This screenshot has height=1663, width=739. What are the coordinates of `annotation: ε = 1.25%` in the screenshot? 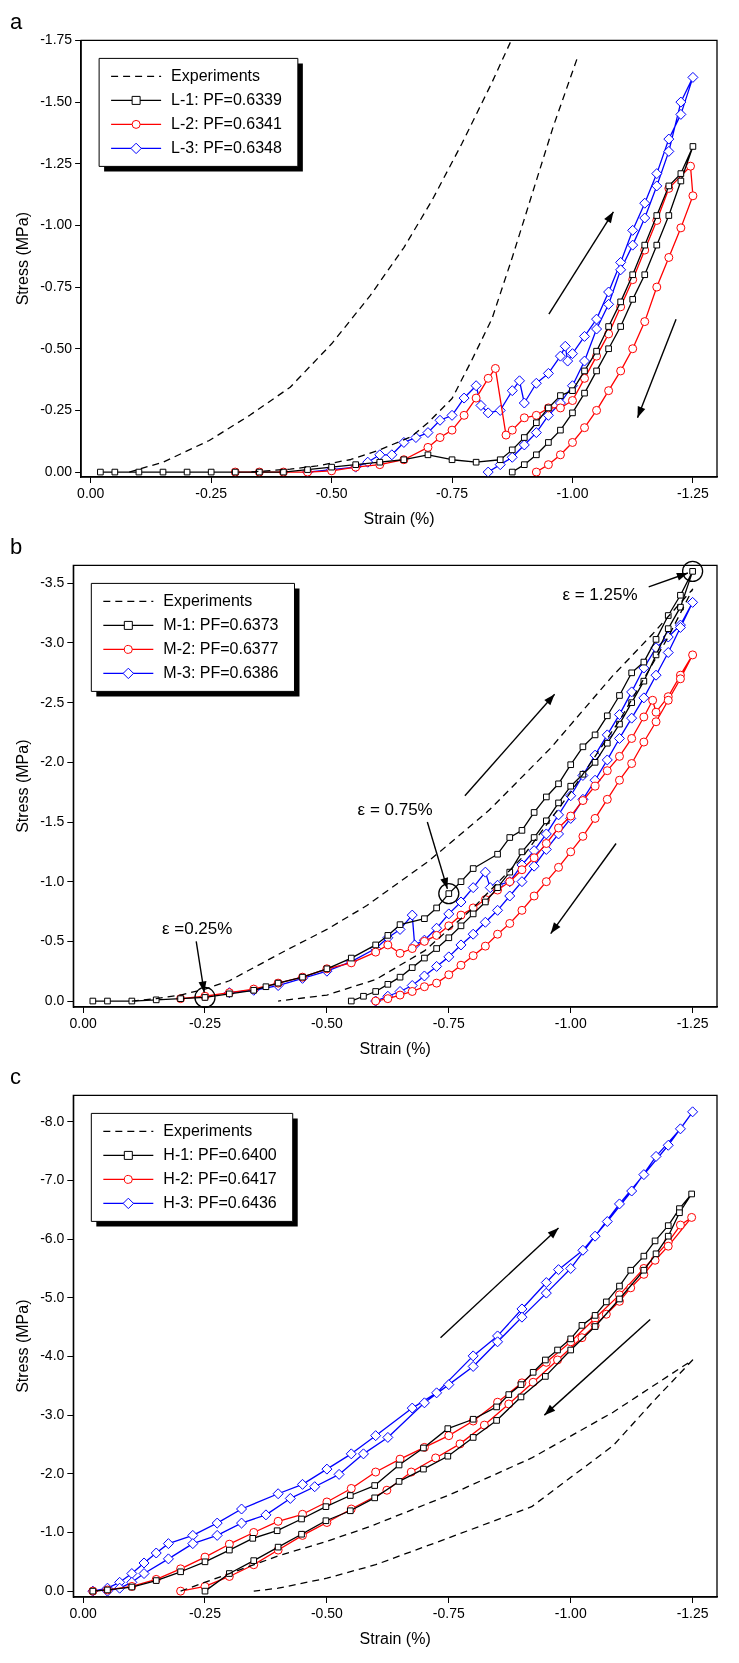 It's located at (600, 594).